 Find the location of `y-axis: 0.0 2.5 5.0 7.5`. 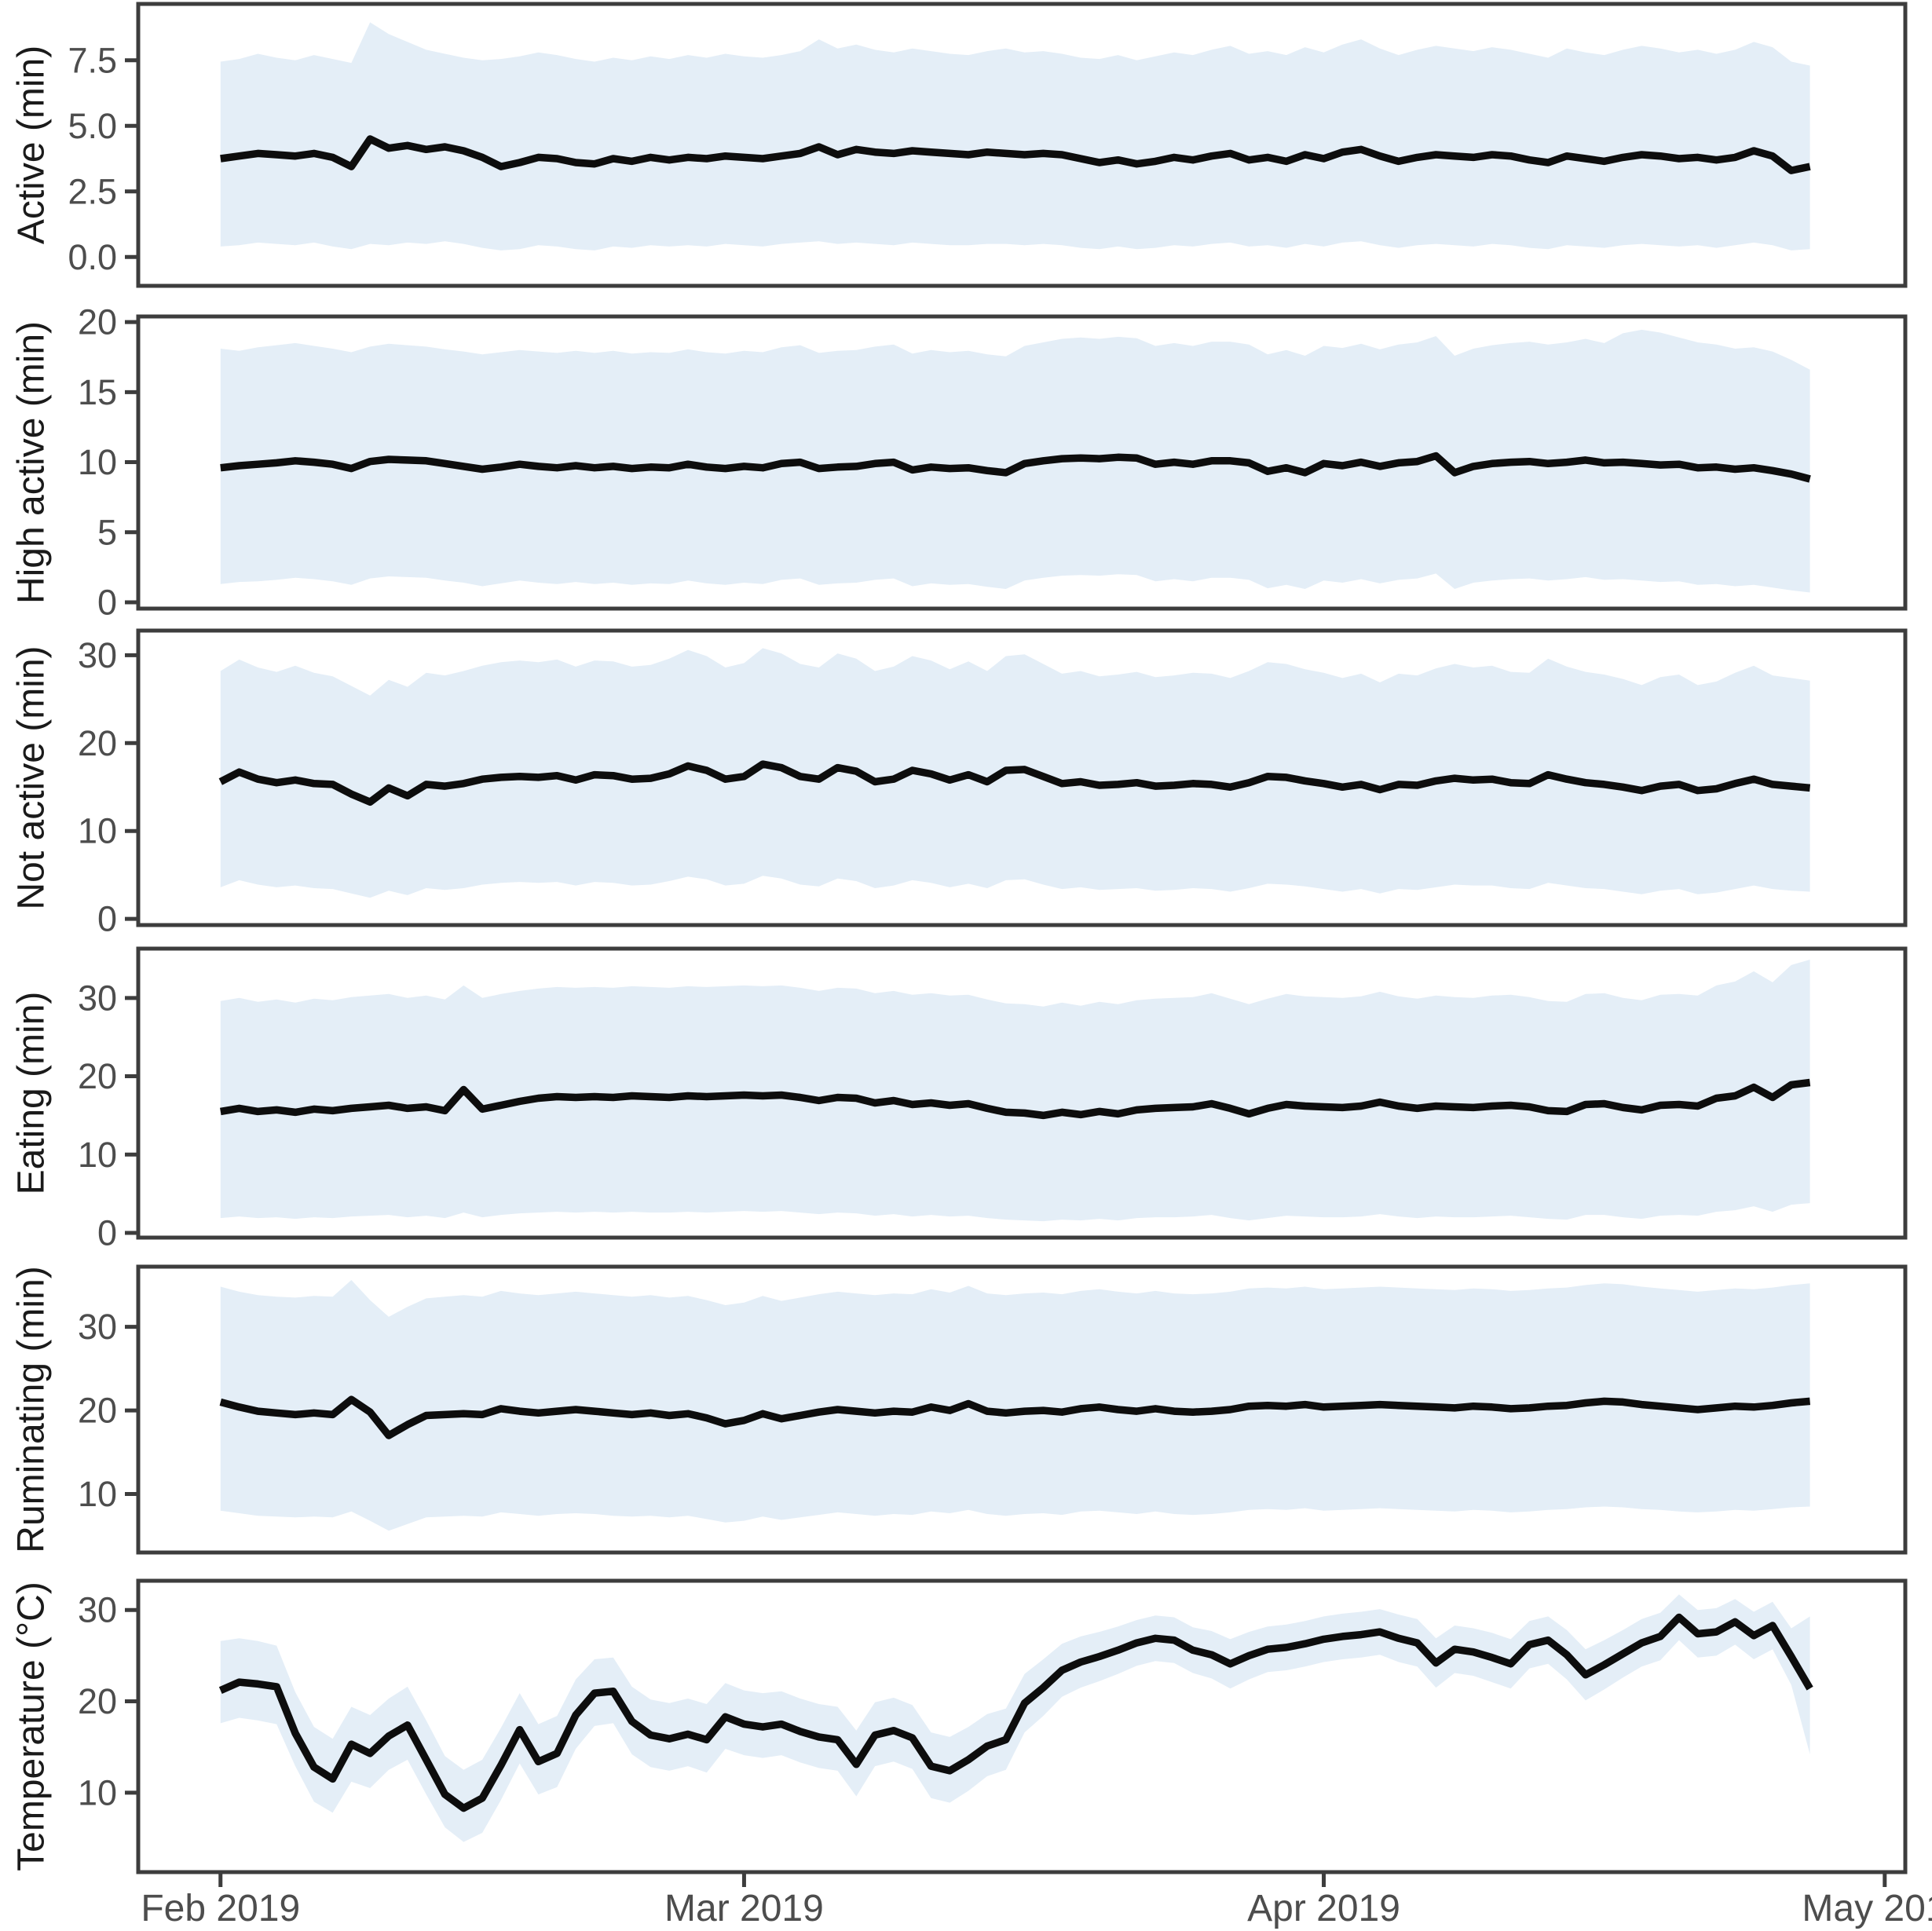

y-axis: 0.0 2.5 5.0 7.5 is located at coordinates (103, 158).